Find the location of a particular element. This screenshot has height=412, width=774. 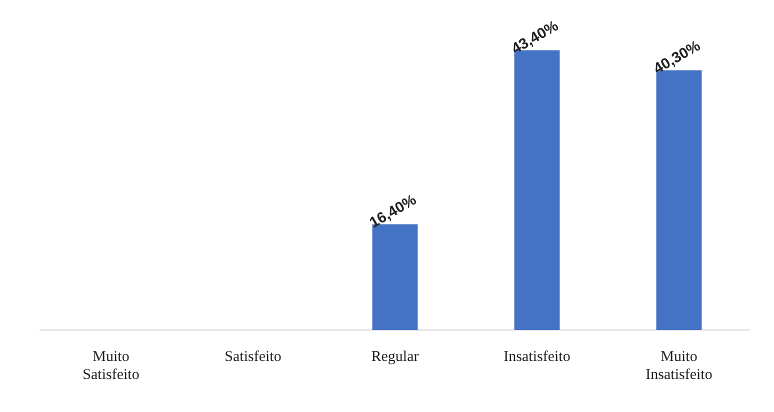

x-tick-label: Satisfeito is located at coordinates (253, 356).